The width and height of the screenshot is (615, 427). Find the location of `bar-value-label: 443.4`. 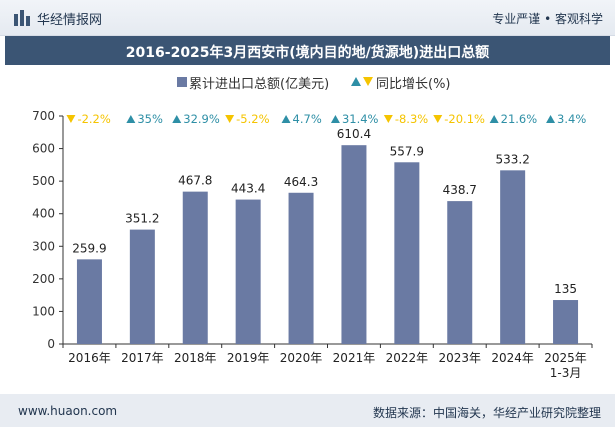

bar-value-label: 443.4 is located at coordinates (248, 189).